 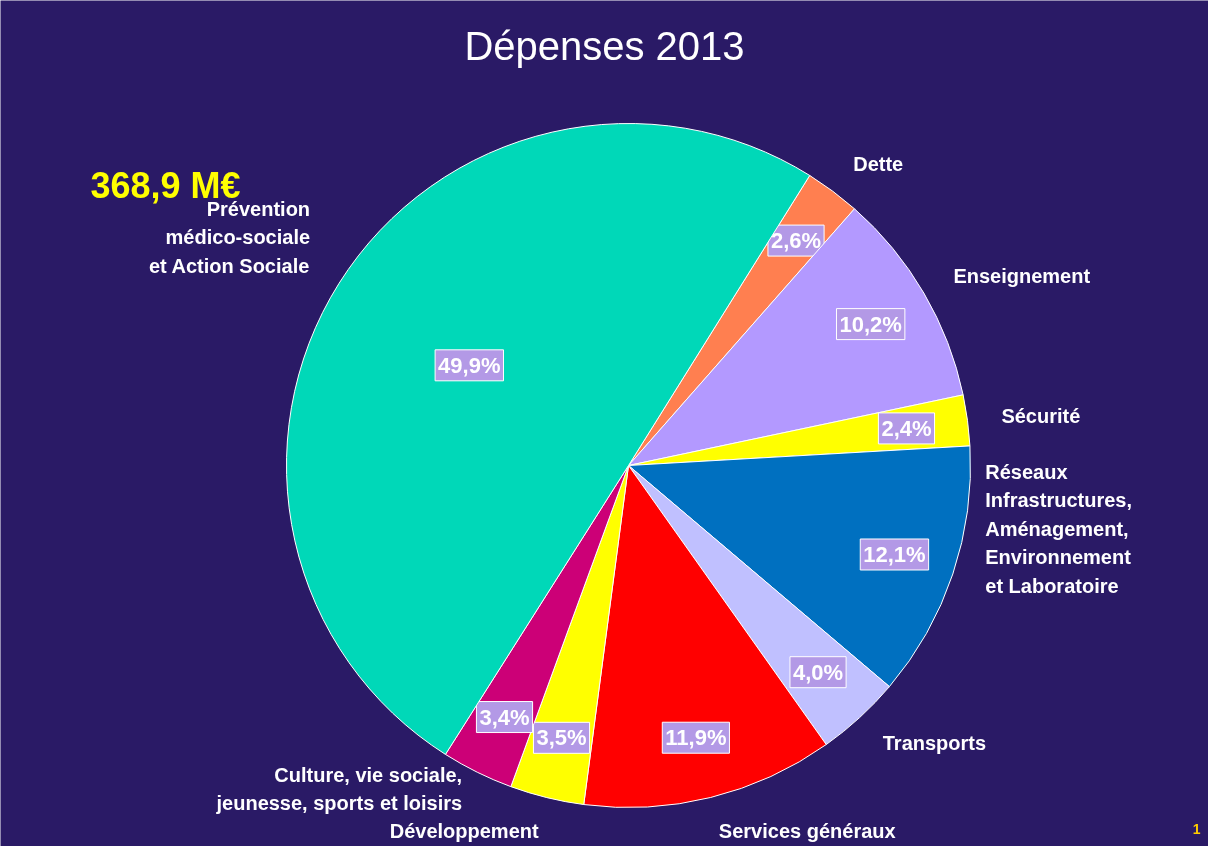 What do you see at coordinates (870, 324) in the screenshot?
I see `data-label: 10,2%` at bounding box center [870, 324].